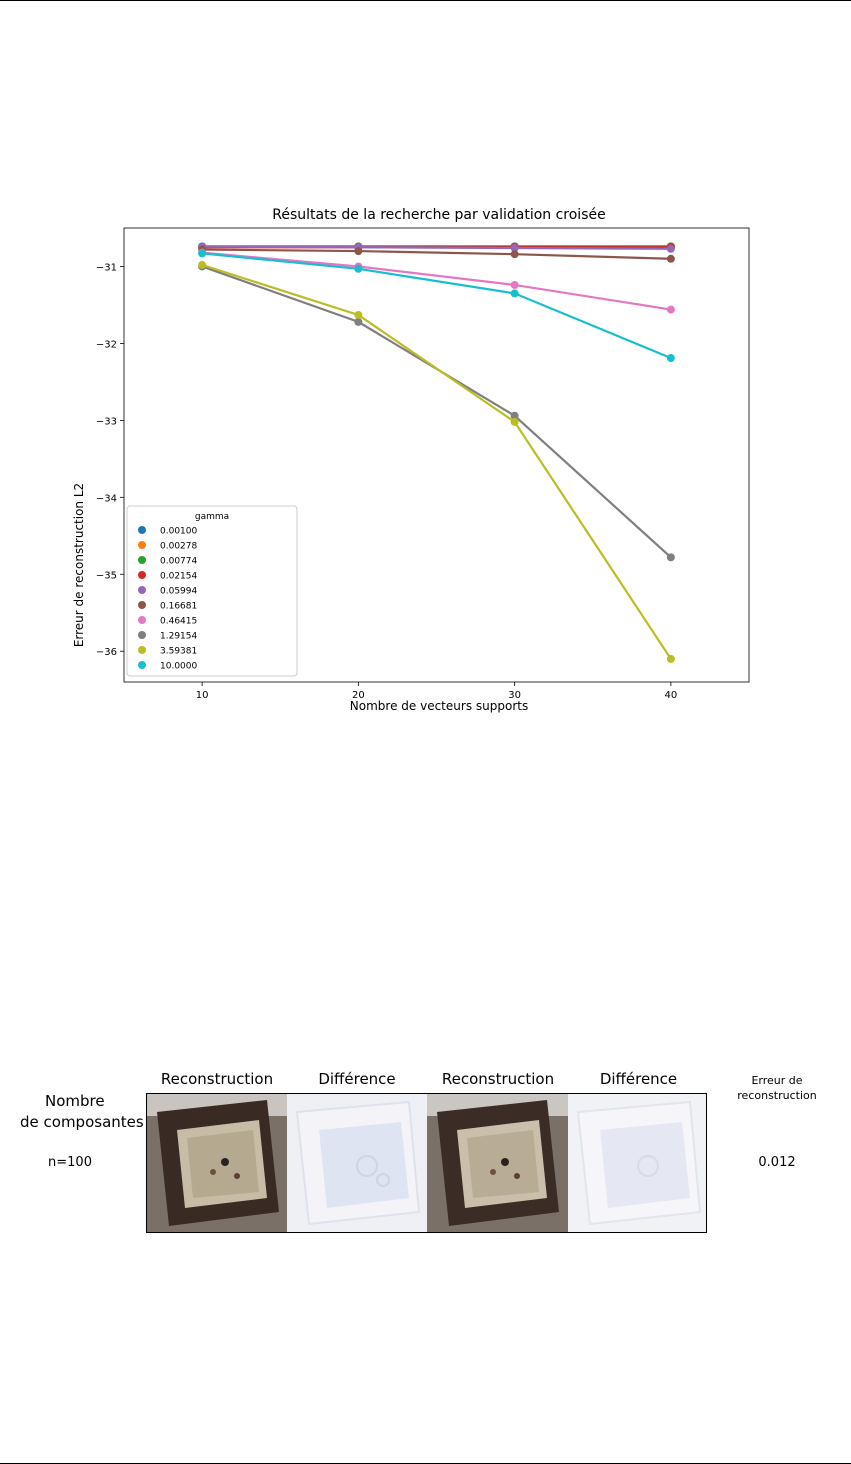  I want to click on legend-entry: 0.46415, so click(178, 622).